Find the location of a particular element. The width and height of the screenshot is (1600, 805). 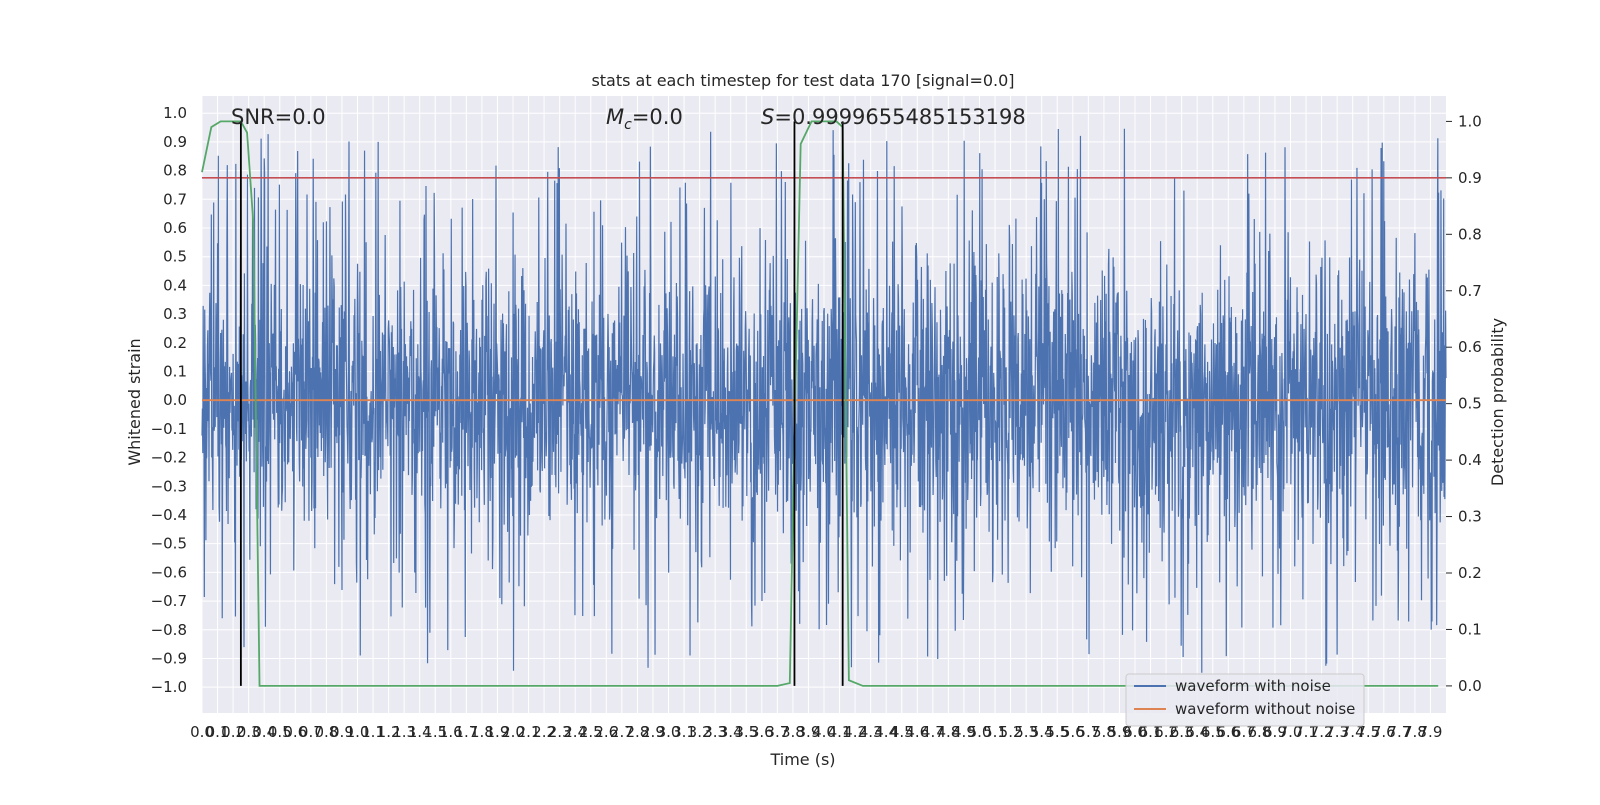

detection-stat-value: =0.9999655485153198 is located at coordinates (899, 117).